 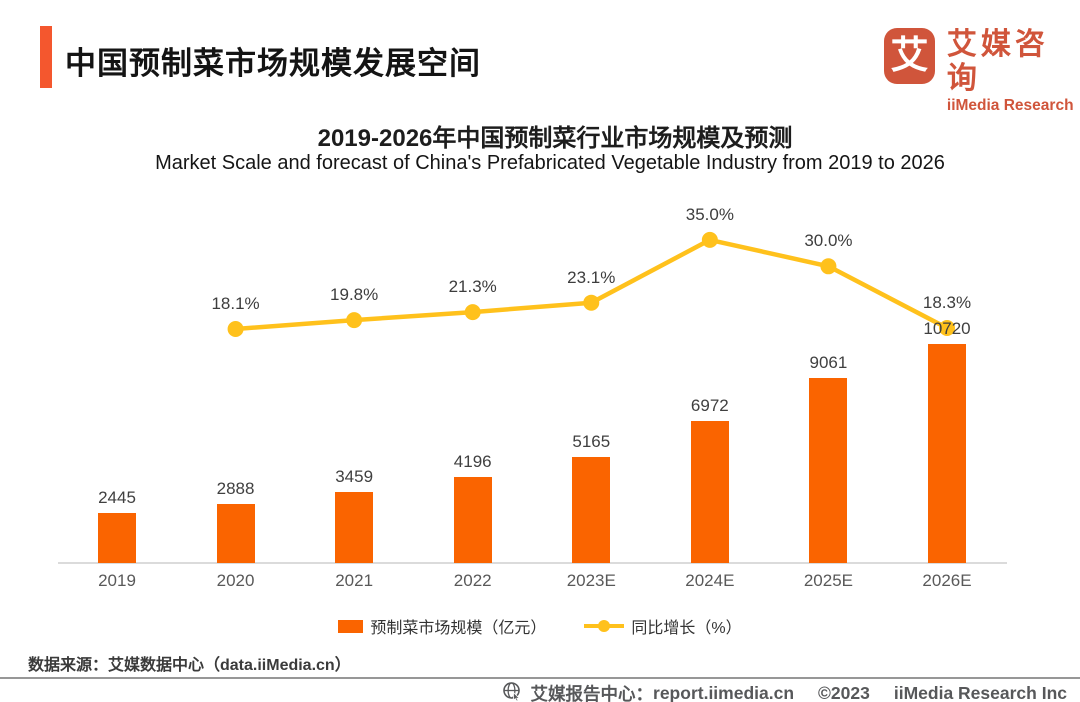 What do you see at coordinates (235, 488) in the screenshot?
I see `bar-value-label-2020: 2888` at bounding box center [235, 488].